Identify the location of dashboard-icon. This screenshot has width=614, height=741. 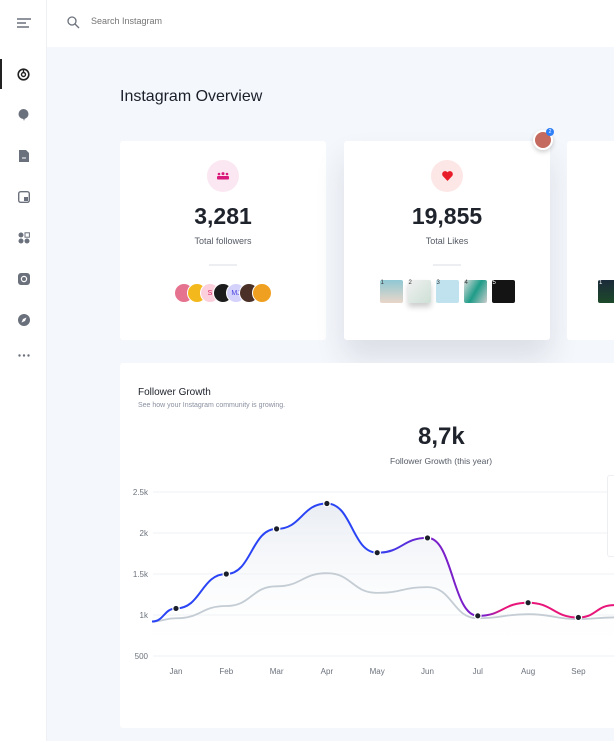
(23, 74).